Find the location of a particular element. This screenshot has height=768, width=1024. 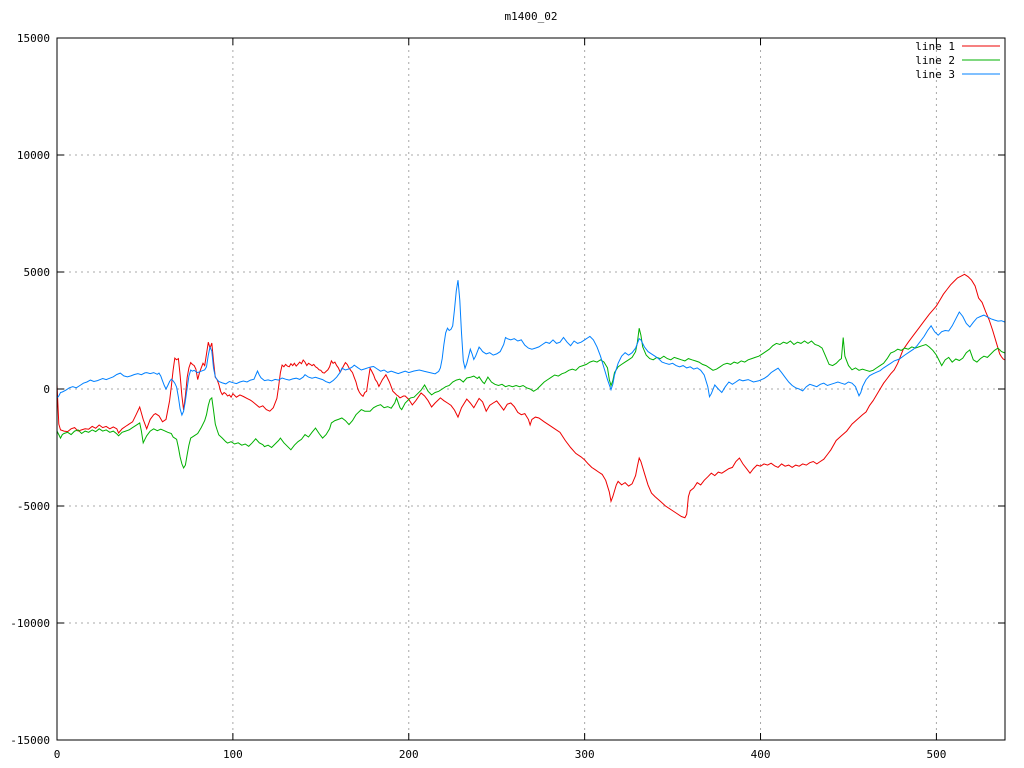

x-tick-label: 400 is located at coordinates (761, 754).